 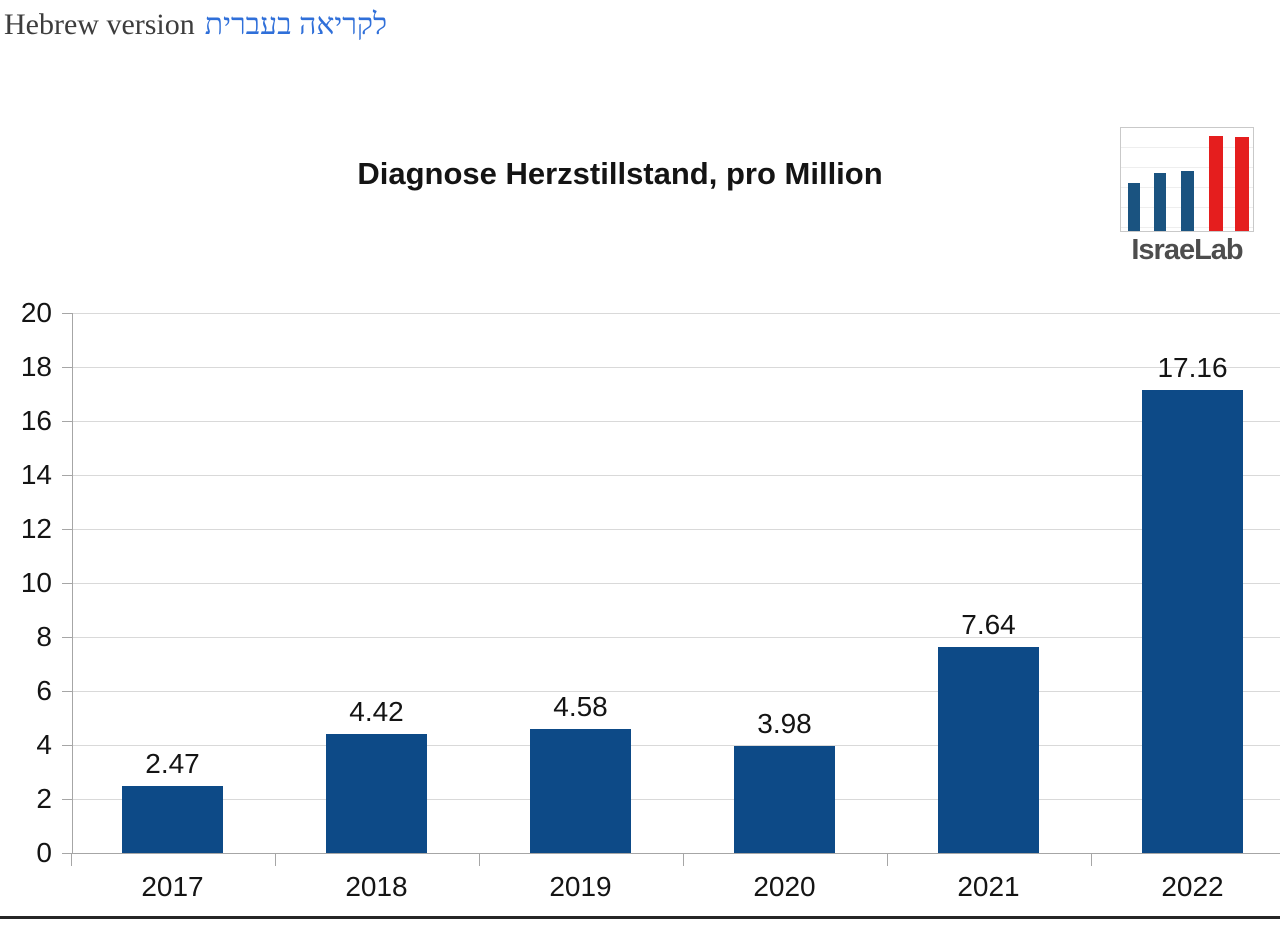 What do you see at coordinates (580, 886) in the screenshot?
I see `x-axis-label: 2019` at bounding box center [580, 886].